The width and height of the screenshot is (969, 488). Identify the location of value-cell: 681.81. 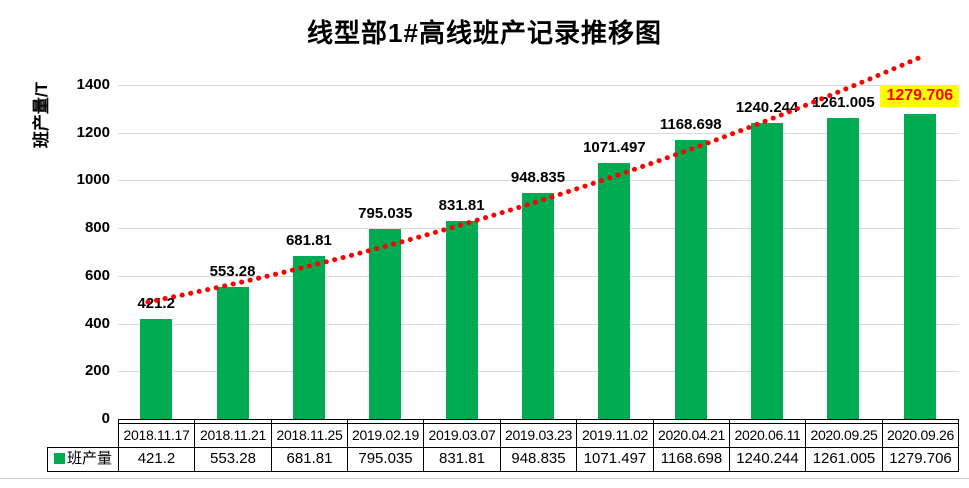
(309, 459).